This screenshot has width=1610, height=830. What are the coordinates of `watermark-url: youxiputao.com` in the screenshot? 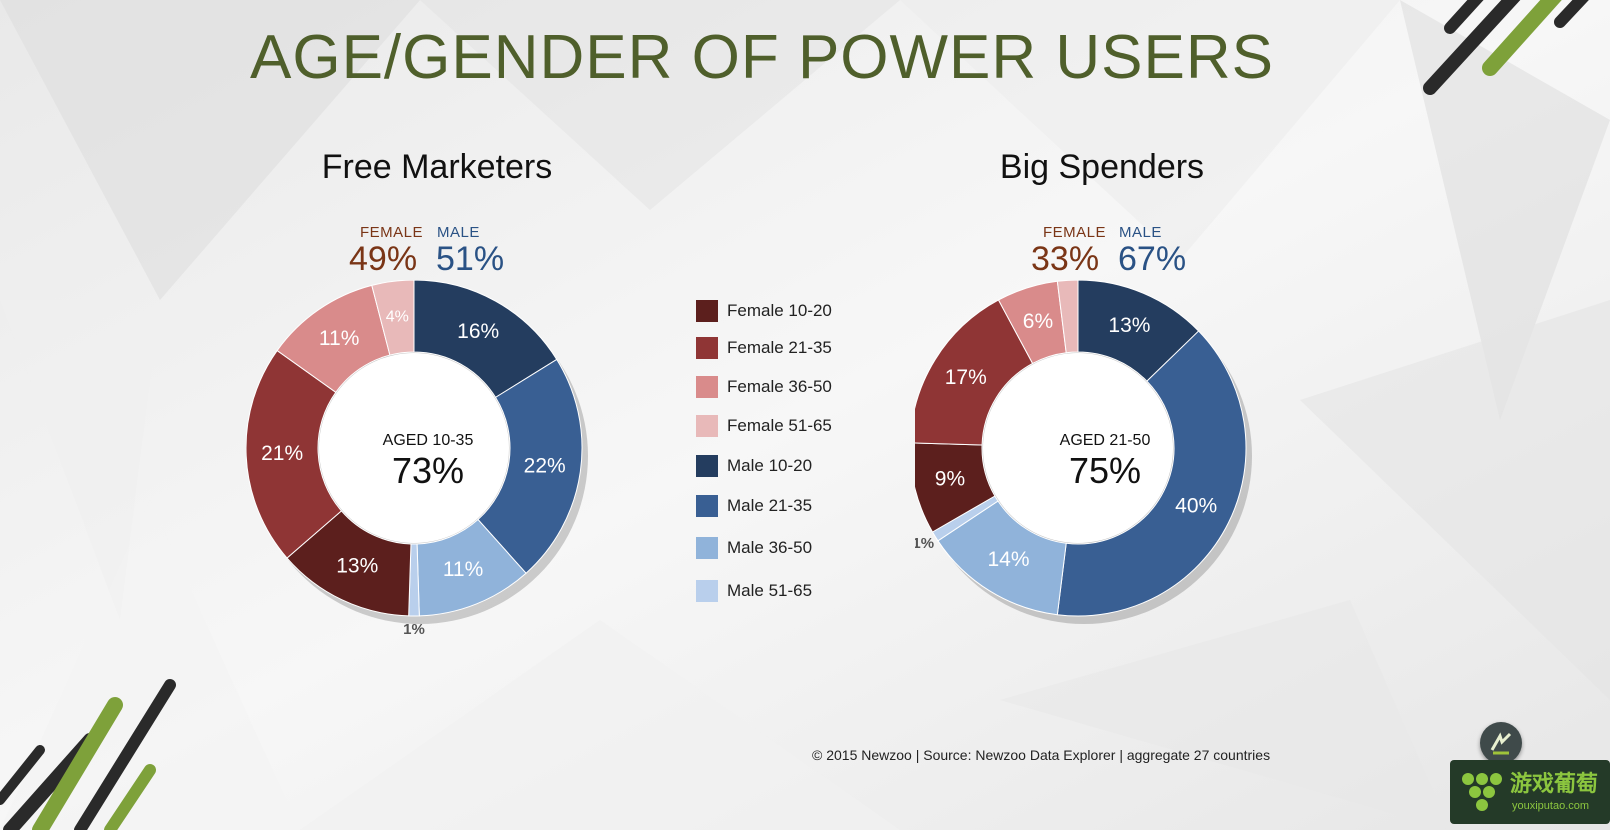 It's located at (1551, 806).